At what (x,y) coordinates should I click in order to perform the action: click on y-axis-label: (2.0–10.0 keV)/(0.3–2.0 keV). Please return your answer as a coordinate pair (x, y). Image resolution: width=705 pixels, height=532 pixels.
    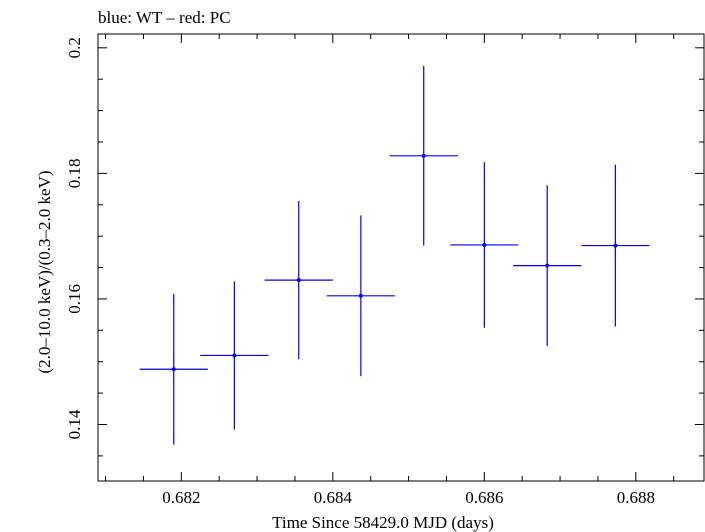
    Looking at the image, I should click on (44, 271).